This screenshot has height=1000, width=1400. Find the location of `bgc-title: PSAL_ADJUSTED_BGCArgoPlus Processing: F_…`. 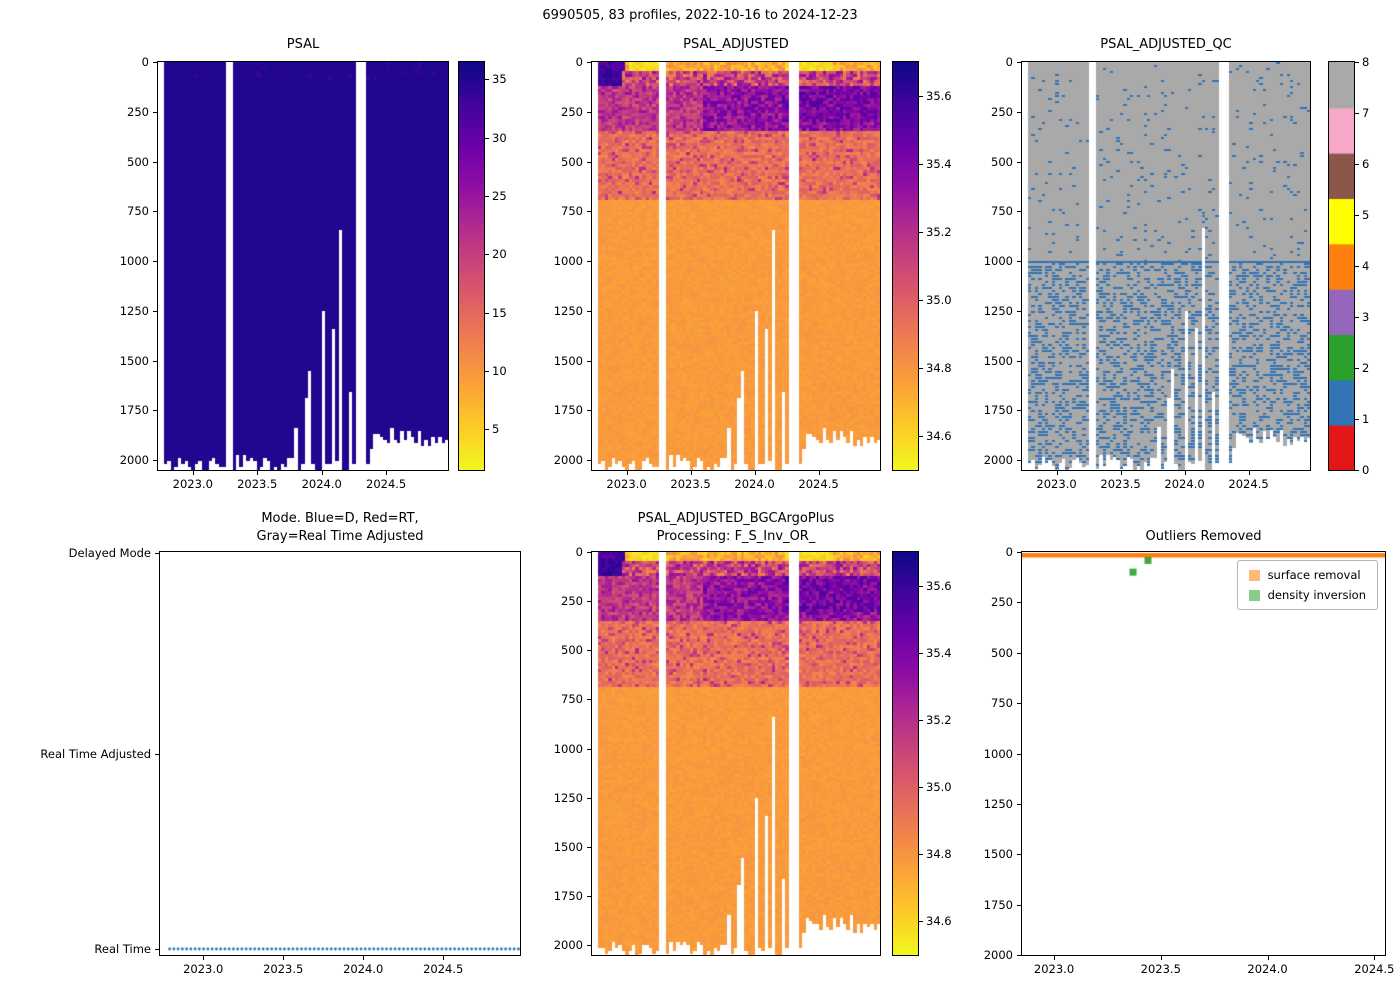

bgc-title: PSAL_ADJUSTED_BGCArgoPlus Processing: F_… is located at coordinates (736, 527).